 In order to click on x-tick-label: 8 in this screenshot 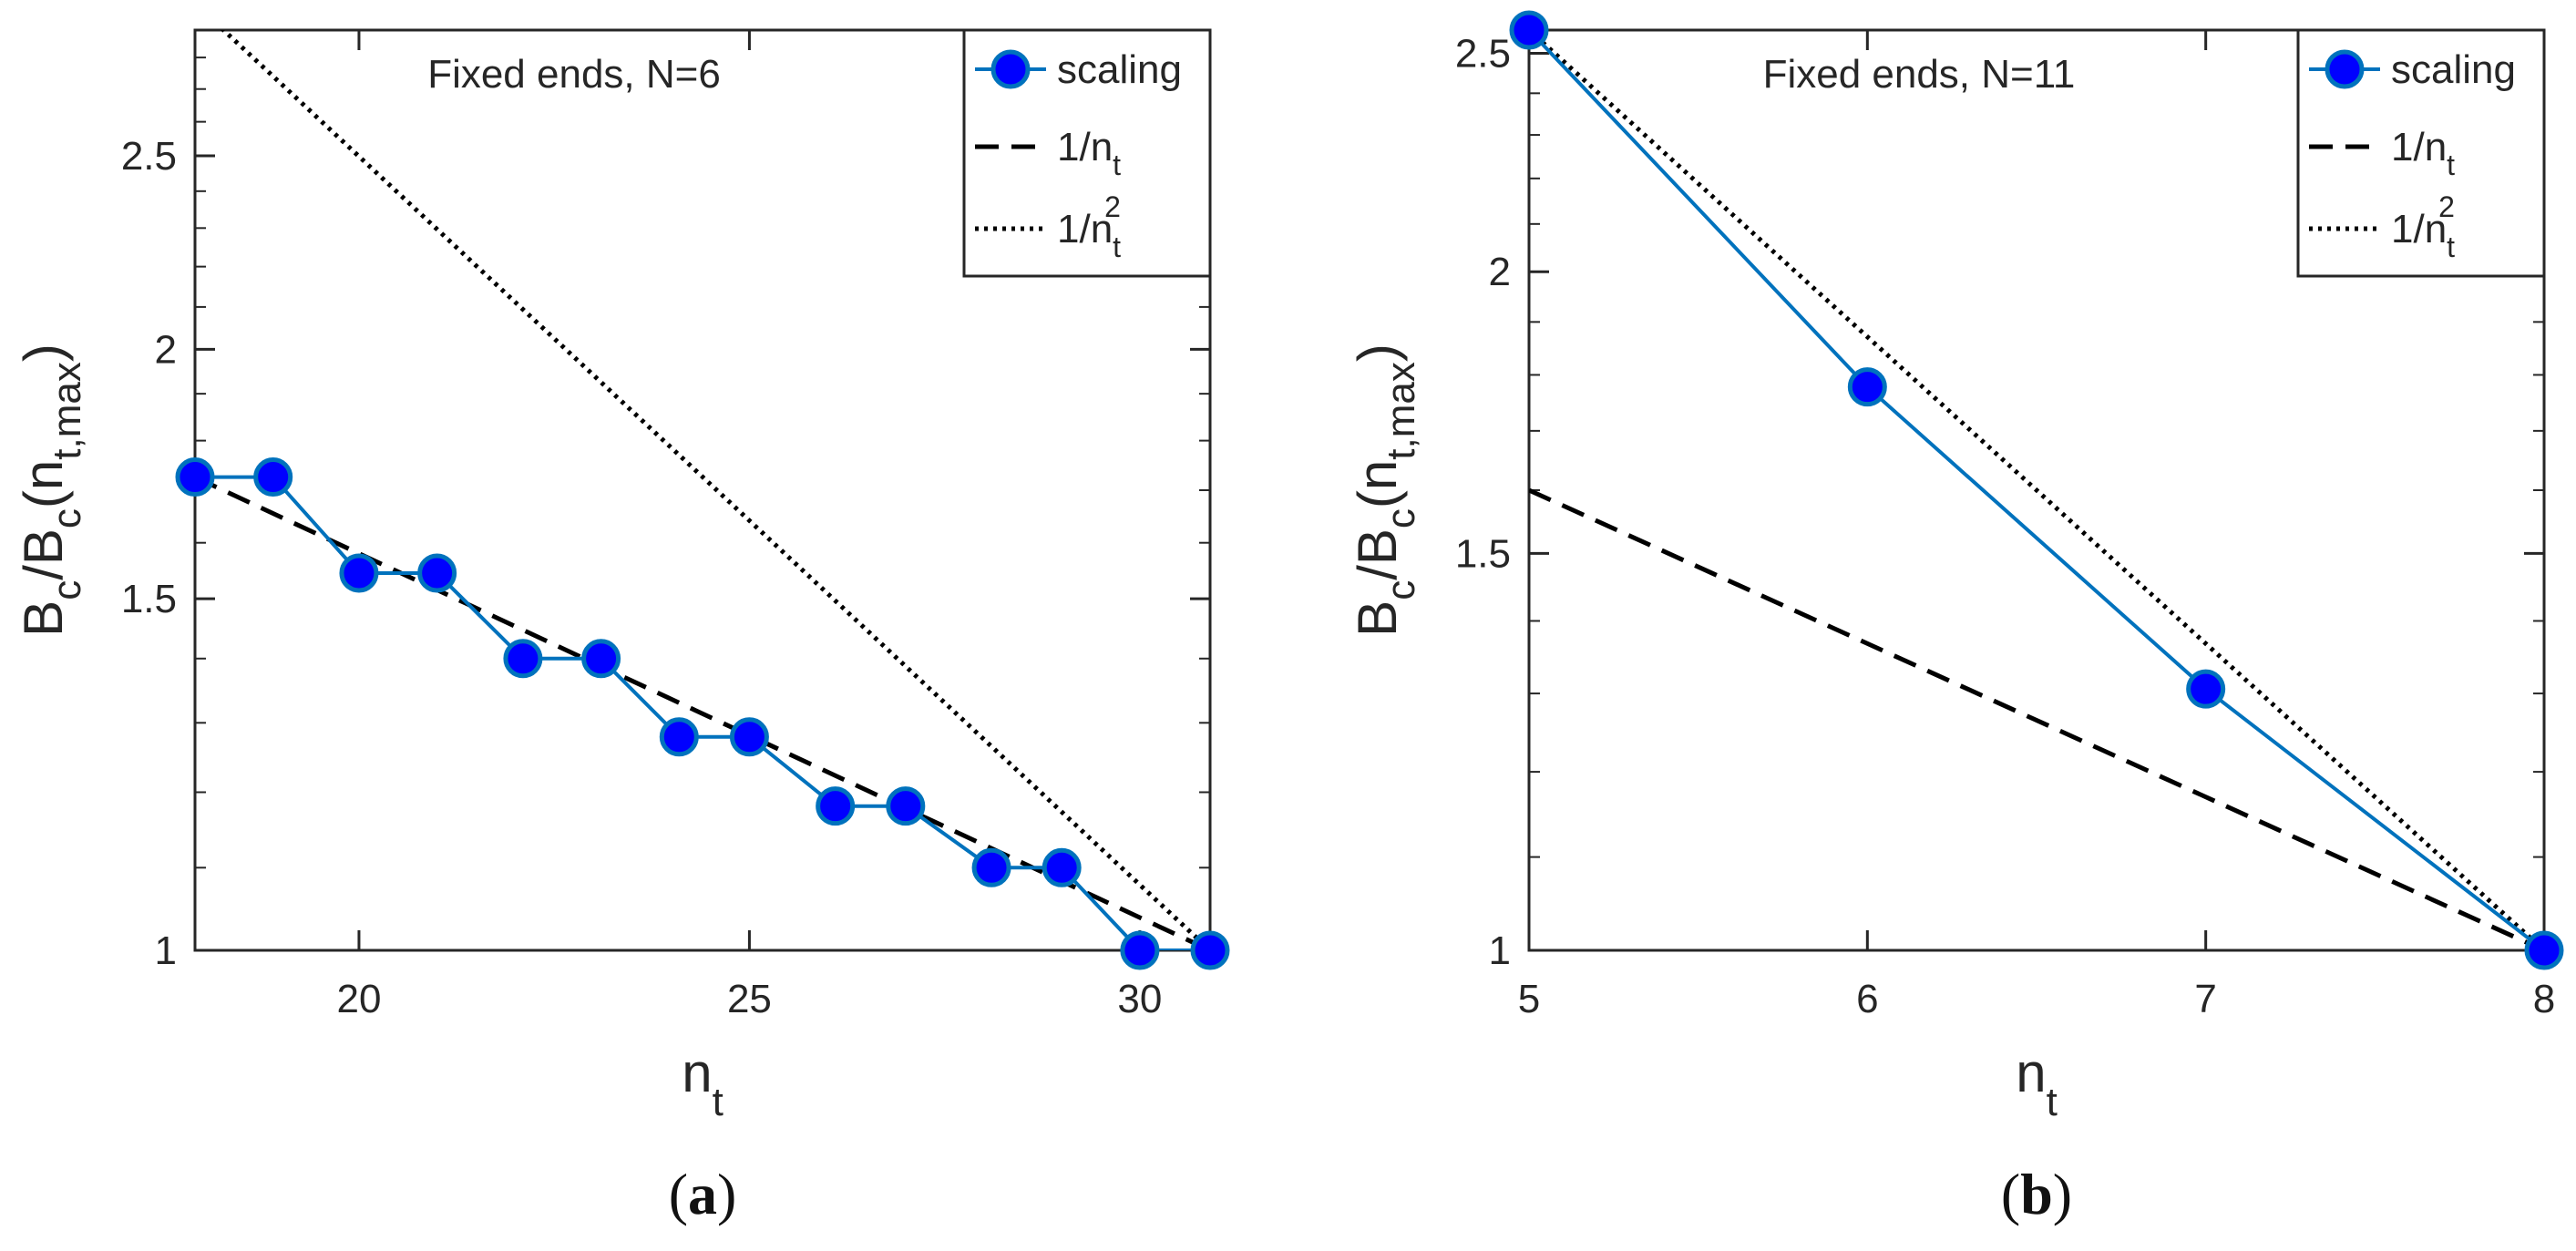, I will do `click(2544, 999)`.